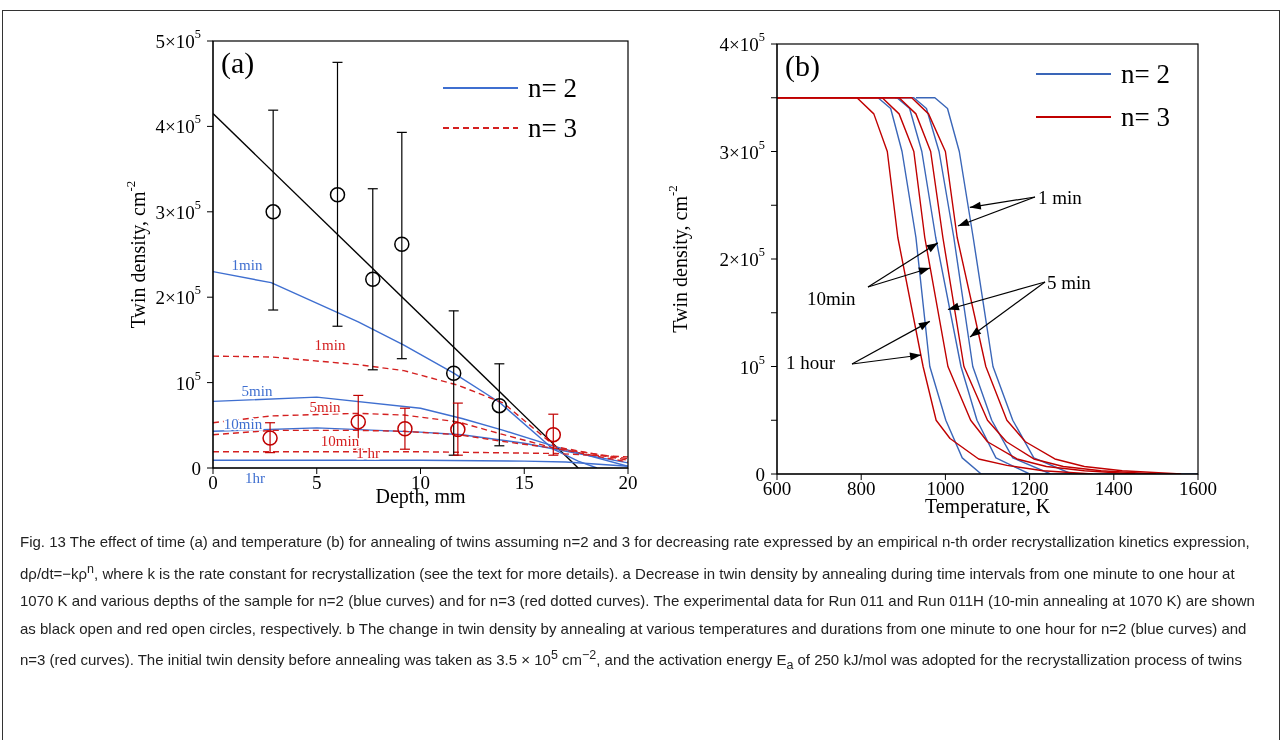  Describe the element at coordinates (255, 478) in the screenshot. I see `text: 1hr` at that location.